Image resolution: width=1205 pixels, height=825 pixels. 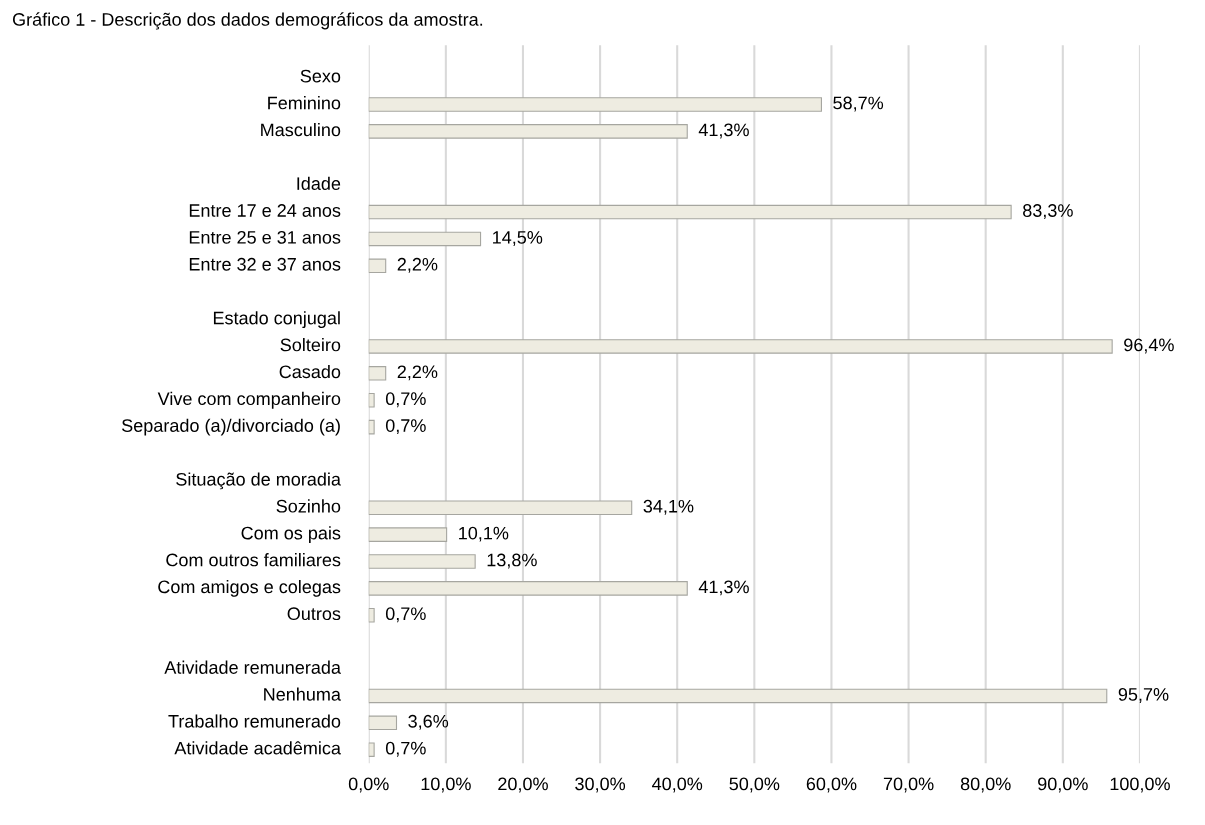 What do you see at coordinates (310, 345) in the screenshot?
I see `y-tick-label: Solteiro` at bounding box center [310, 345].